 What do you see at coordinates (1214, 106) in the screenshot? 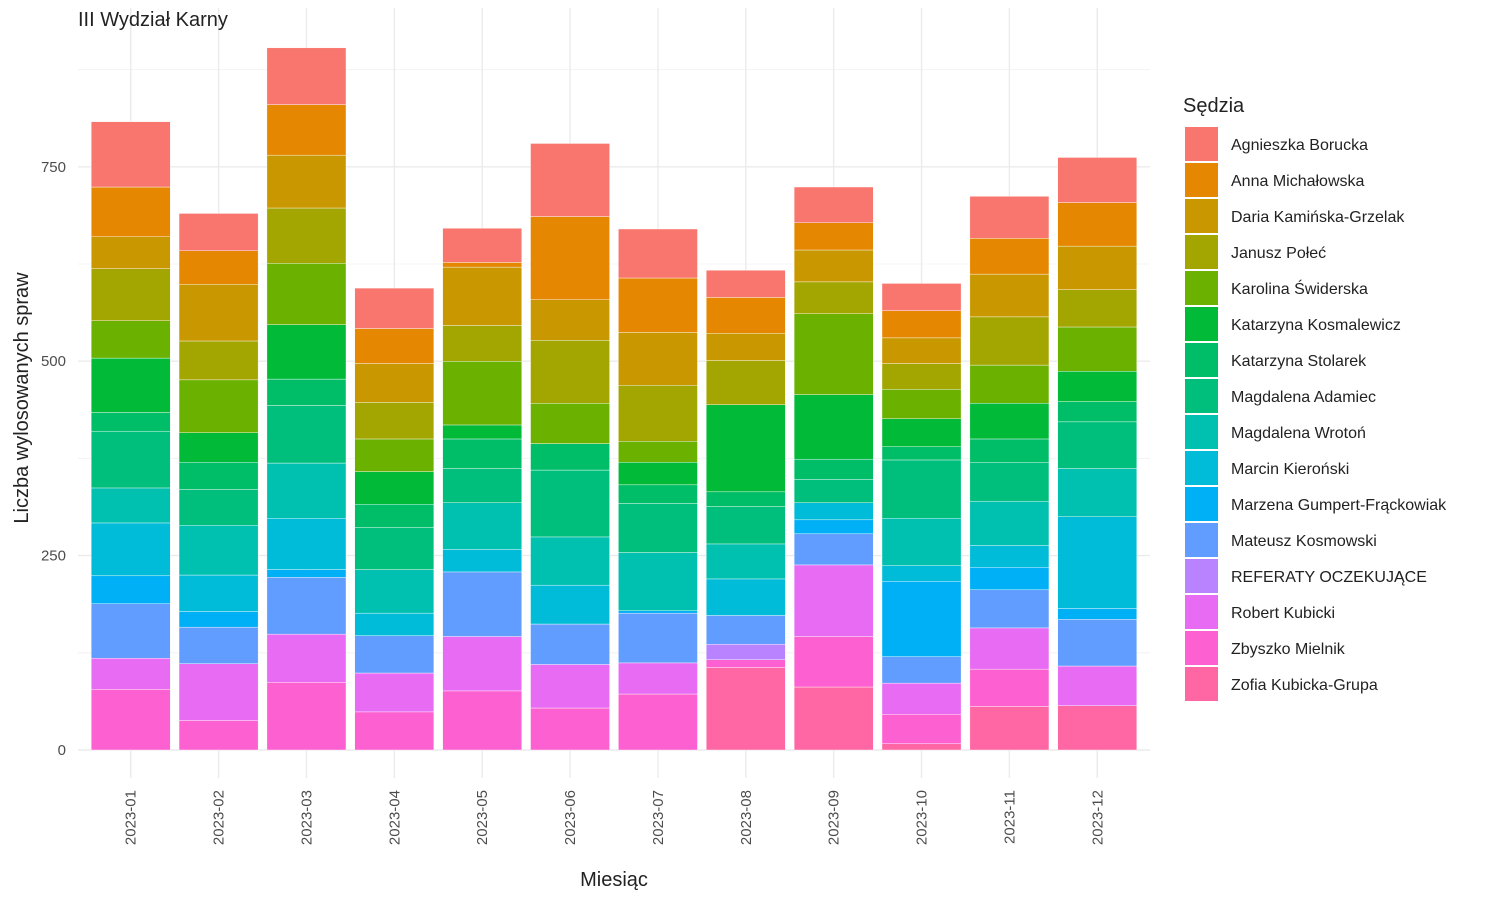
I see `legend-title: Sędzia` at bounding box center [1214, 106].